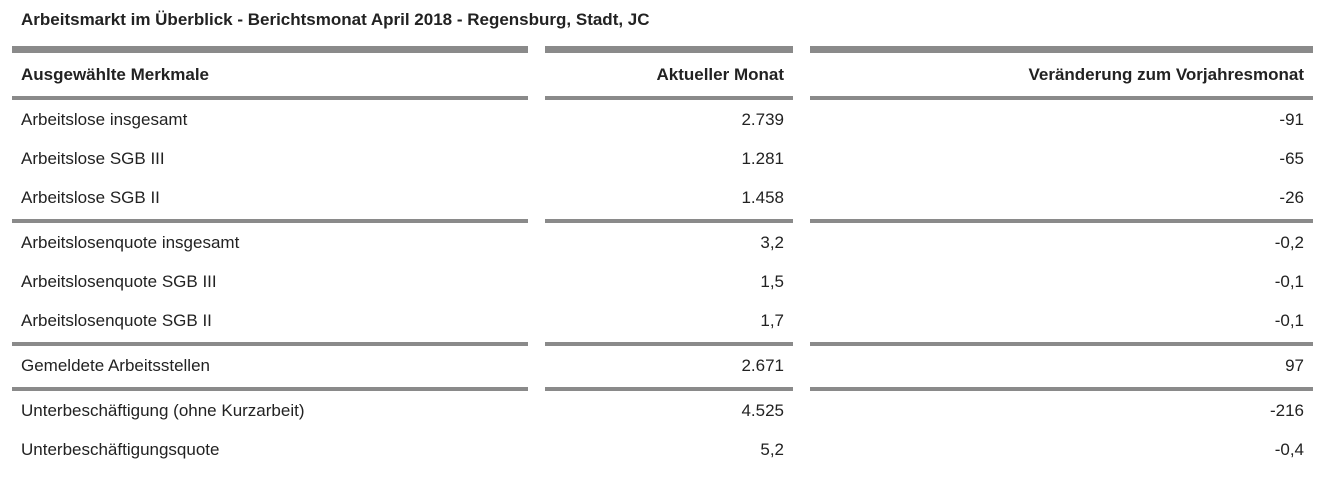 The width and height of the screenshot is (1327, 487). Describe the element at coordinates (1289, 449) in the screenshot. I see `cell-value: -0,4` at that location.